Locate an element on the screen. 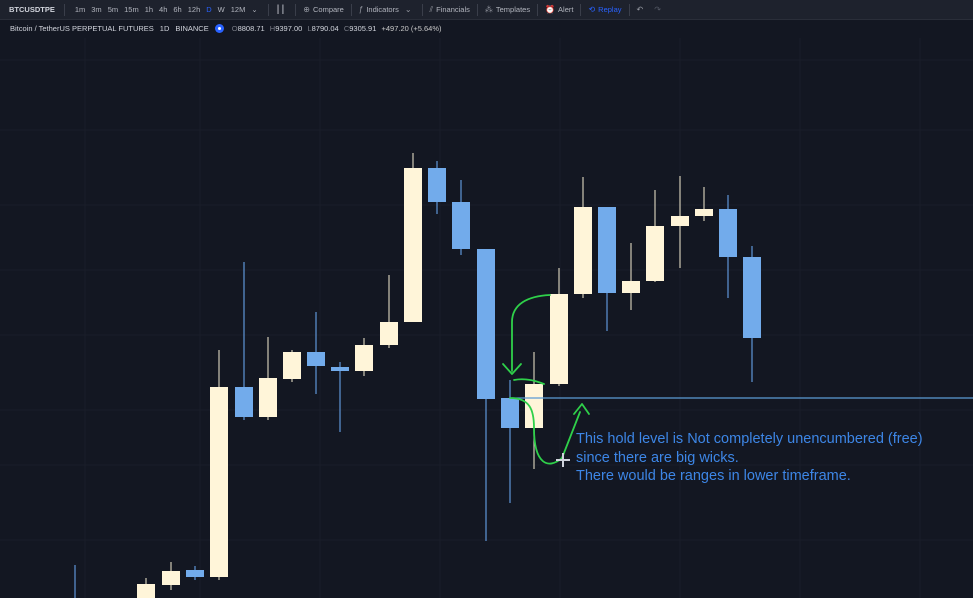  symbol-search-button: BTCUSDTPE is located at coordinates (32, 9).